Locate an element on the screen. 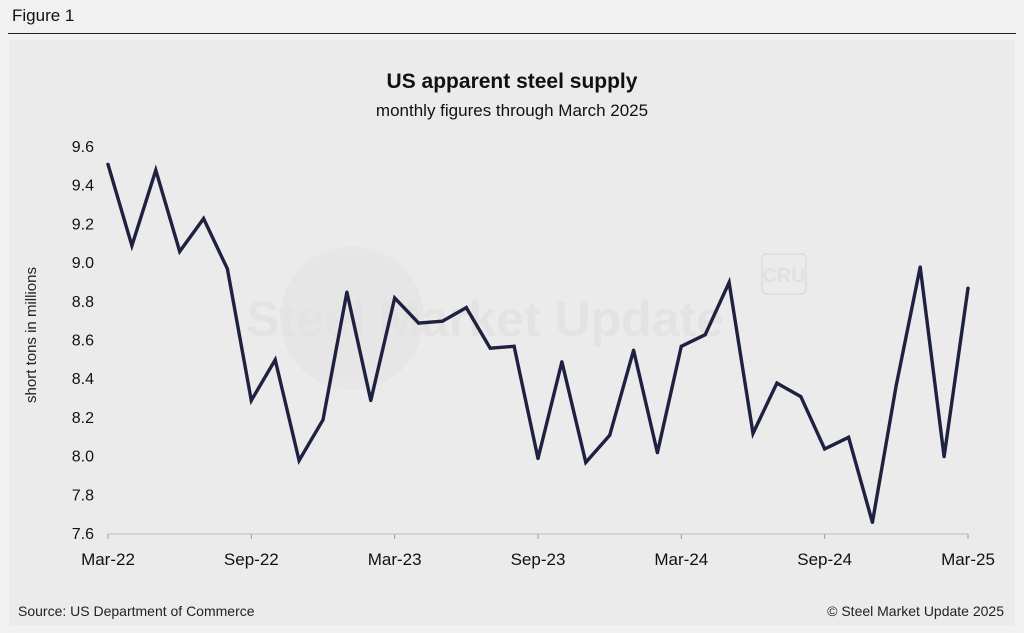  y-tick-label: 9.6 is located at coordinates (83, 147).